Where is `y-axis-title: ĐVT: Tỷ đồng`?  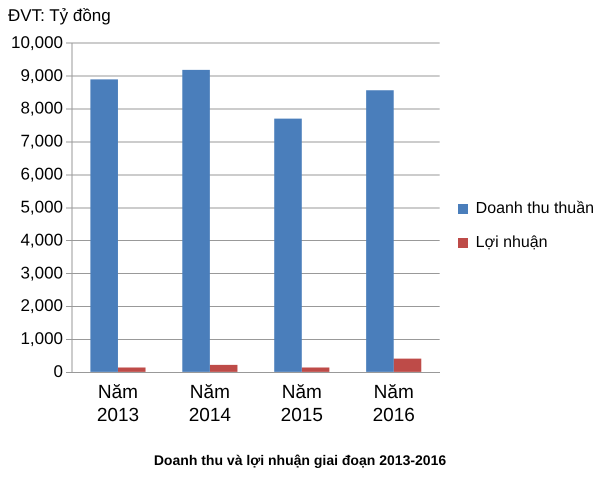
y-axis-title: ĐVT: Tỷ đồng is located at coordinates (59, 16).